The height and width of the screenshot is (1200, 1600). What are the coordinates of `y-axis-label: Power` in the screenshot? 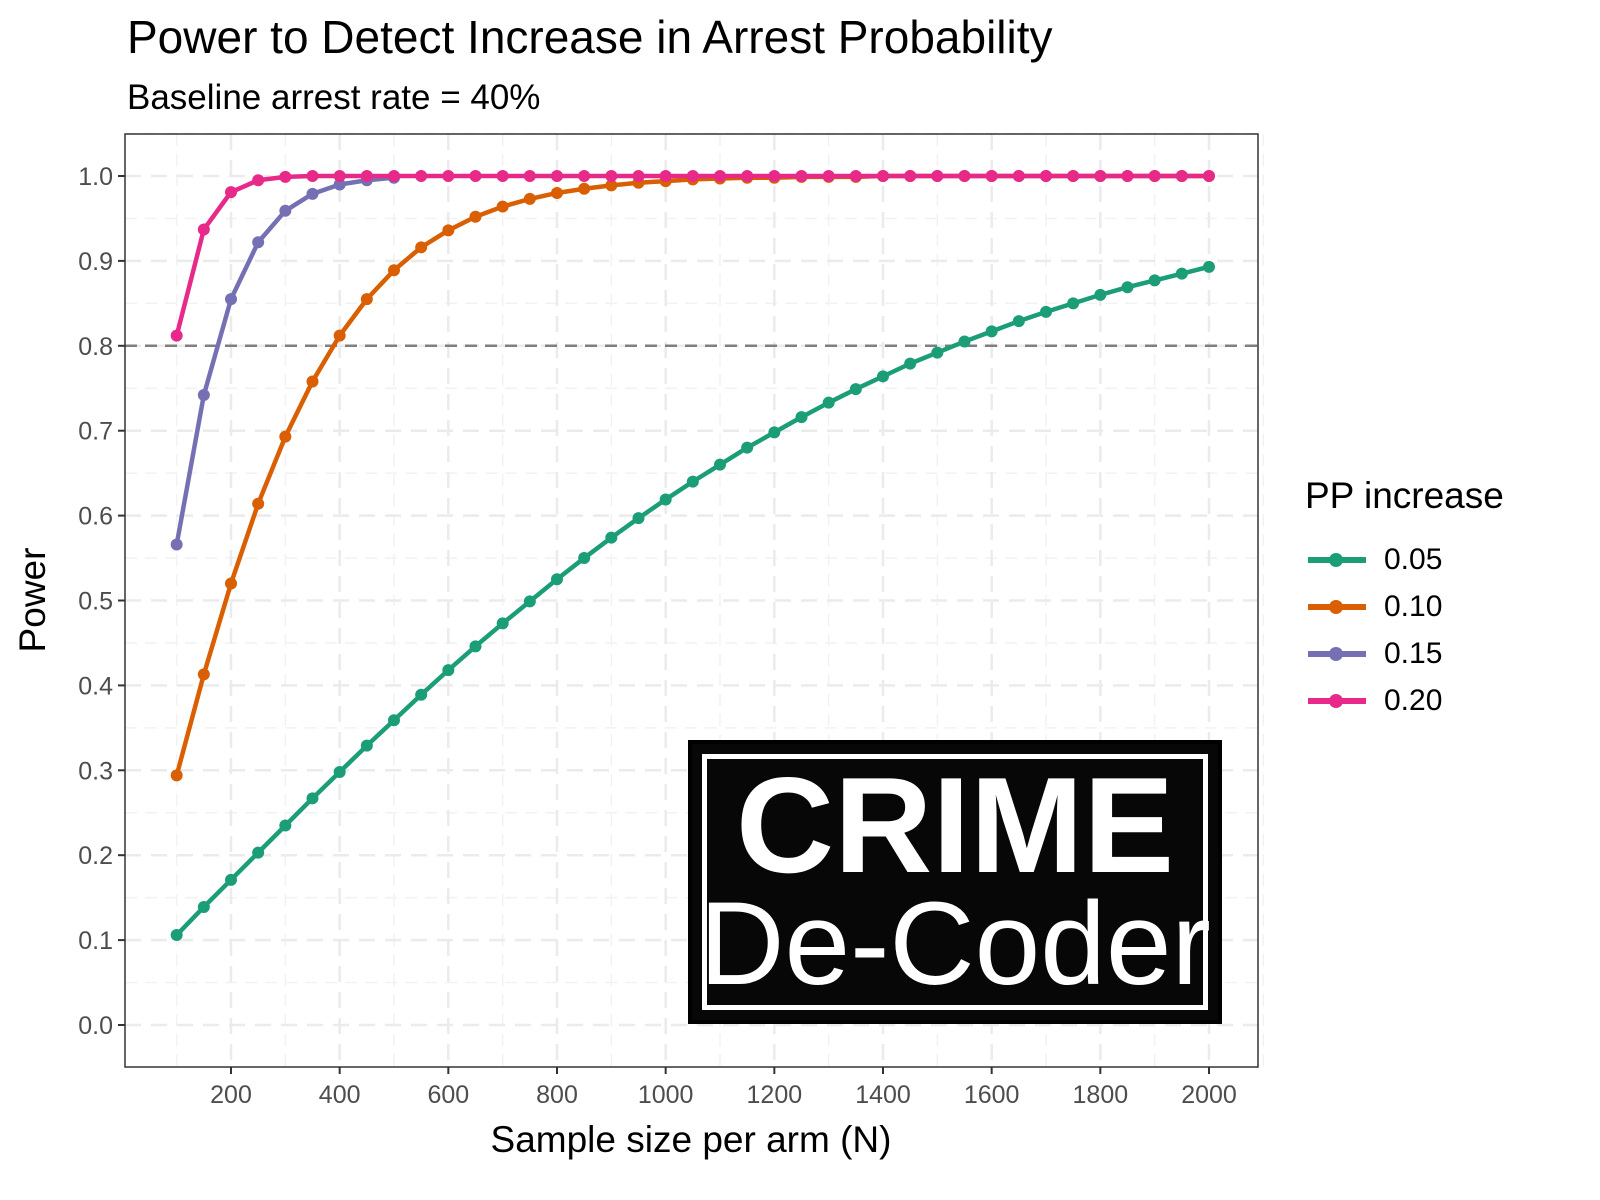 It's located at (32, 600).